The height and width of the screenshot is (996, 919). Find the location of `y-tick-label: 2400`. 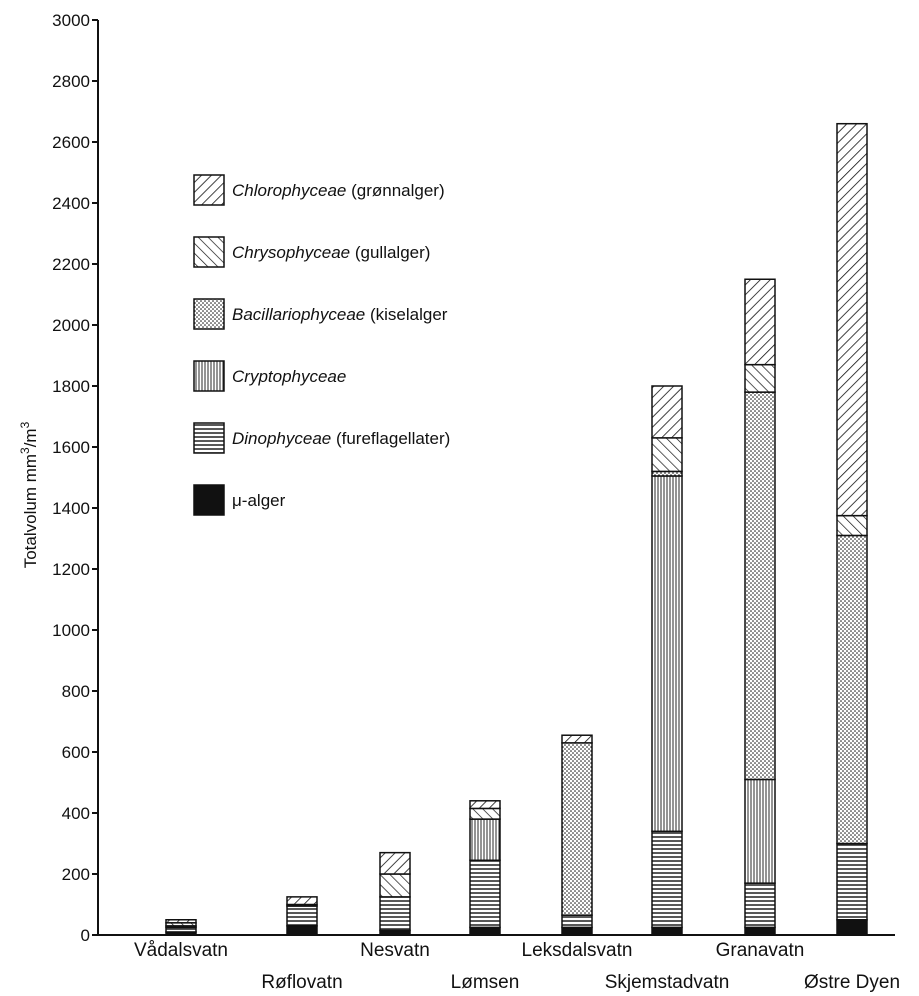

y-tick-label: 2400 is located at coordinates (71, 203).